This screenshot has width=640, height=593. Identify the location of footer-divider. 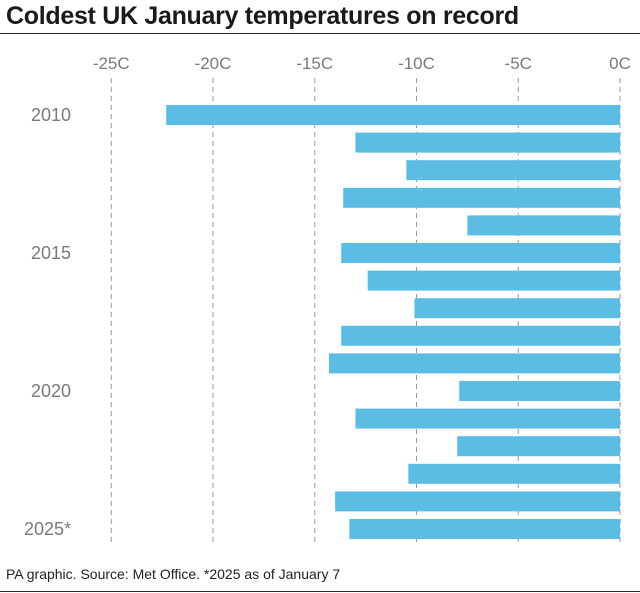
(320, 591).